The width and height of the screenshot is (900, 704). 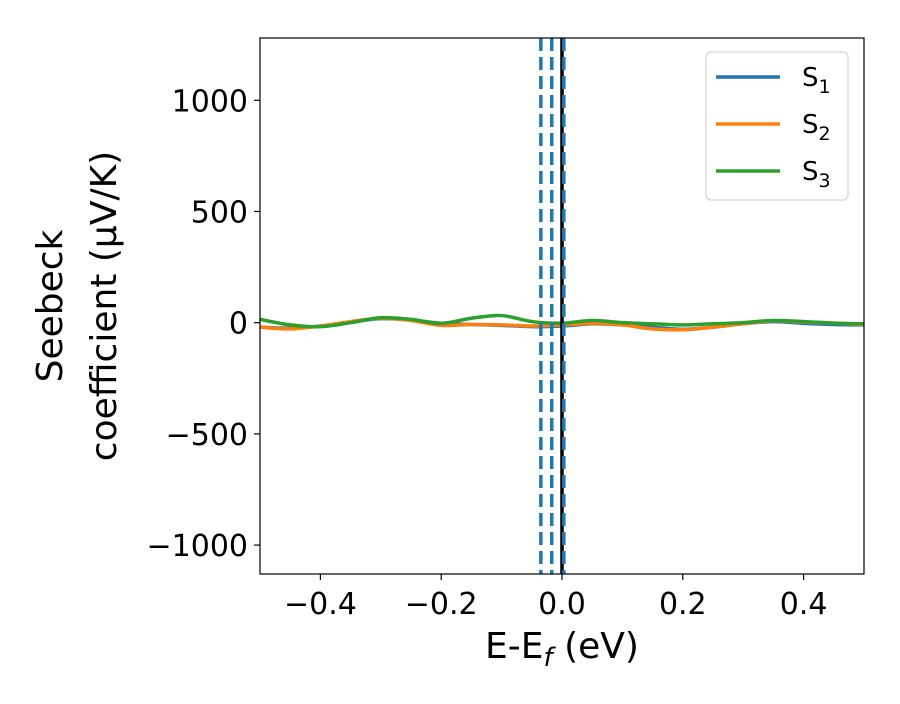 I want to click on y-tick-label: 0, so click(x=238, y=324).